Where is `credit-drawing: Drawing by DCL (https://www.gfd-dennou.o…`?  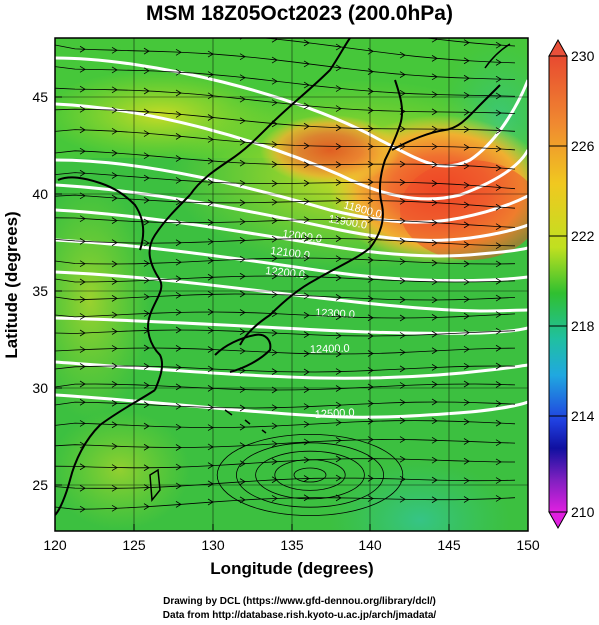
credit-drawing: Drawing by DCL (https://www.gfd-dennou.o… is located at coordinates (299, 601).